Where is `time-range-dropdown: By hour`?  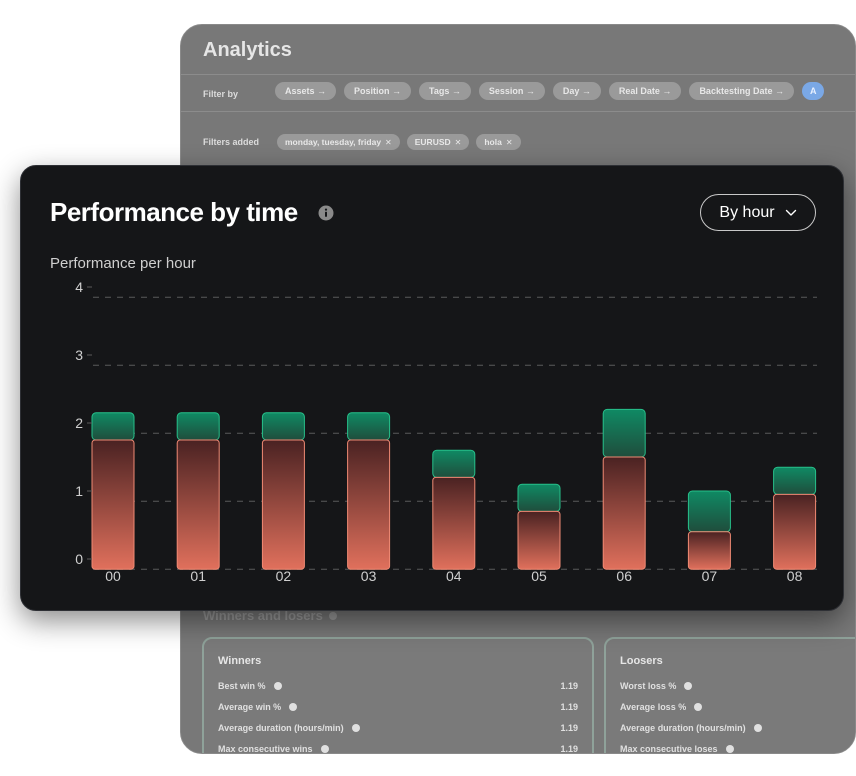
time-range-dropdown: By hour is located at coordinates (758, 212).